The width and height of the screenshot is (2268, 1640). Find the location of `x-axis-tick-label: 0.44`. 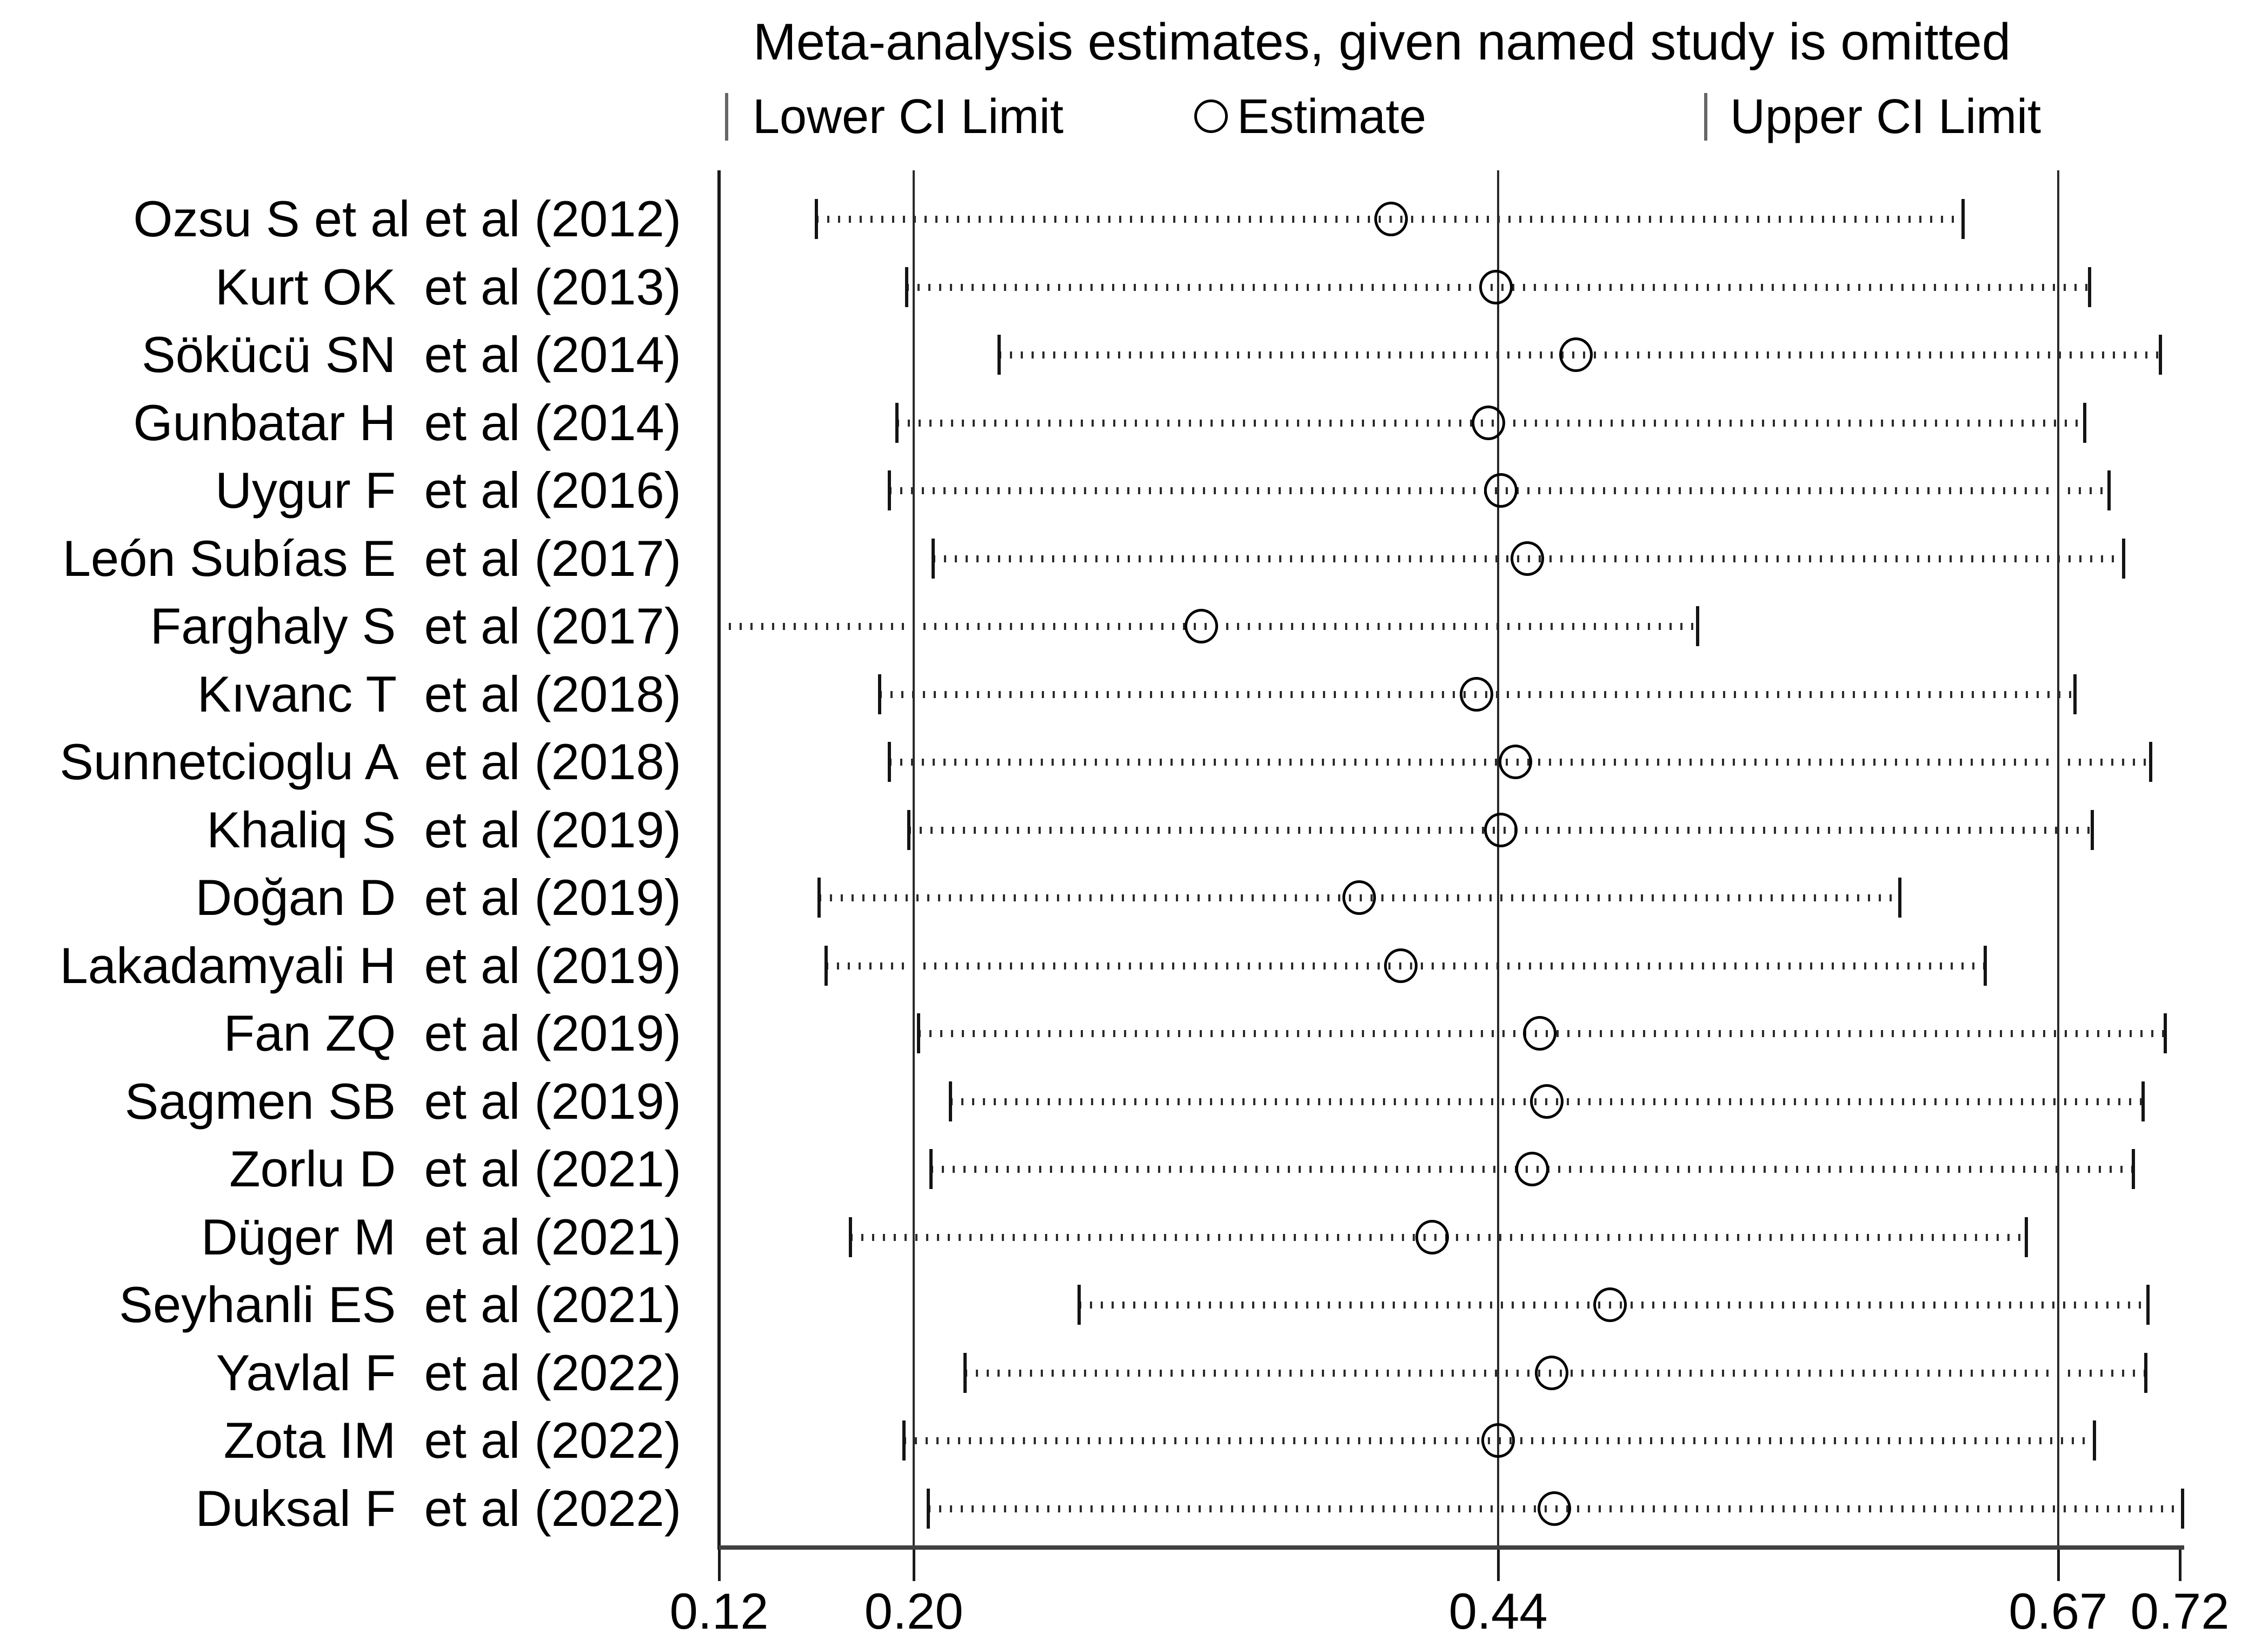

x-axis-tick-label: 0.44 is located at coordinates (1498, 1611).